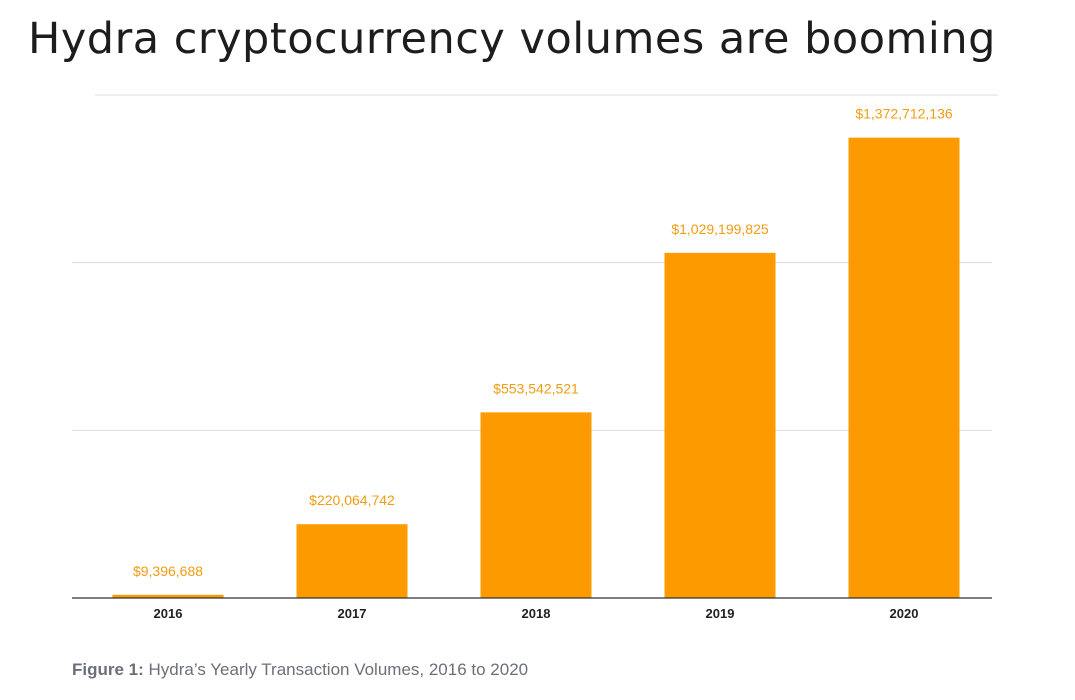 The height and width of the screenshot is (700, 1075). Describe the element at coordinates (904, 114) in the screenshot. I see `data-label-2020: $1,372,712,136` at that location.